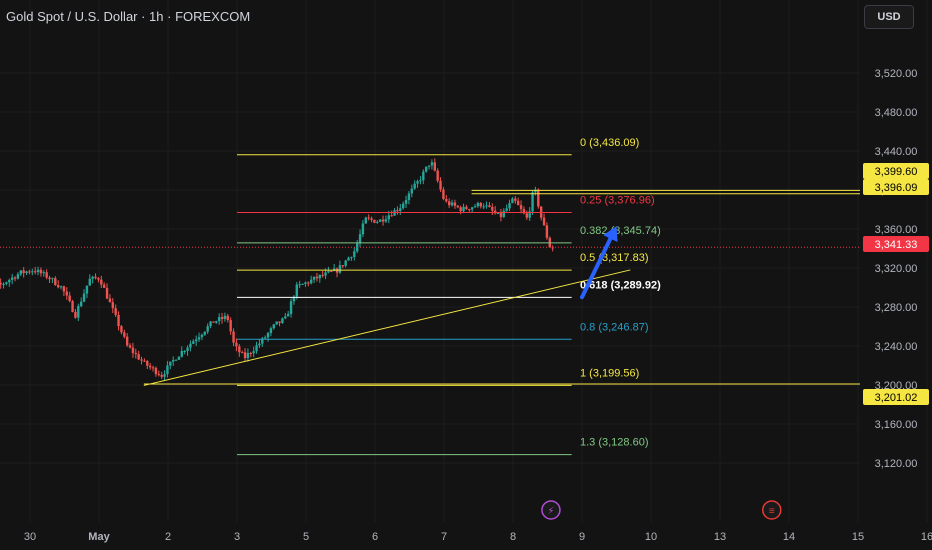  I want to click on us-flag-event-icon-glyph: ≡, so click(772, 511).